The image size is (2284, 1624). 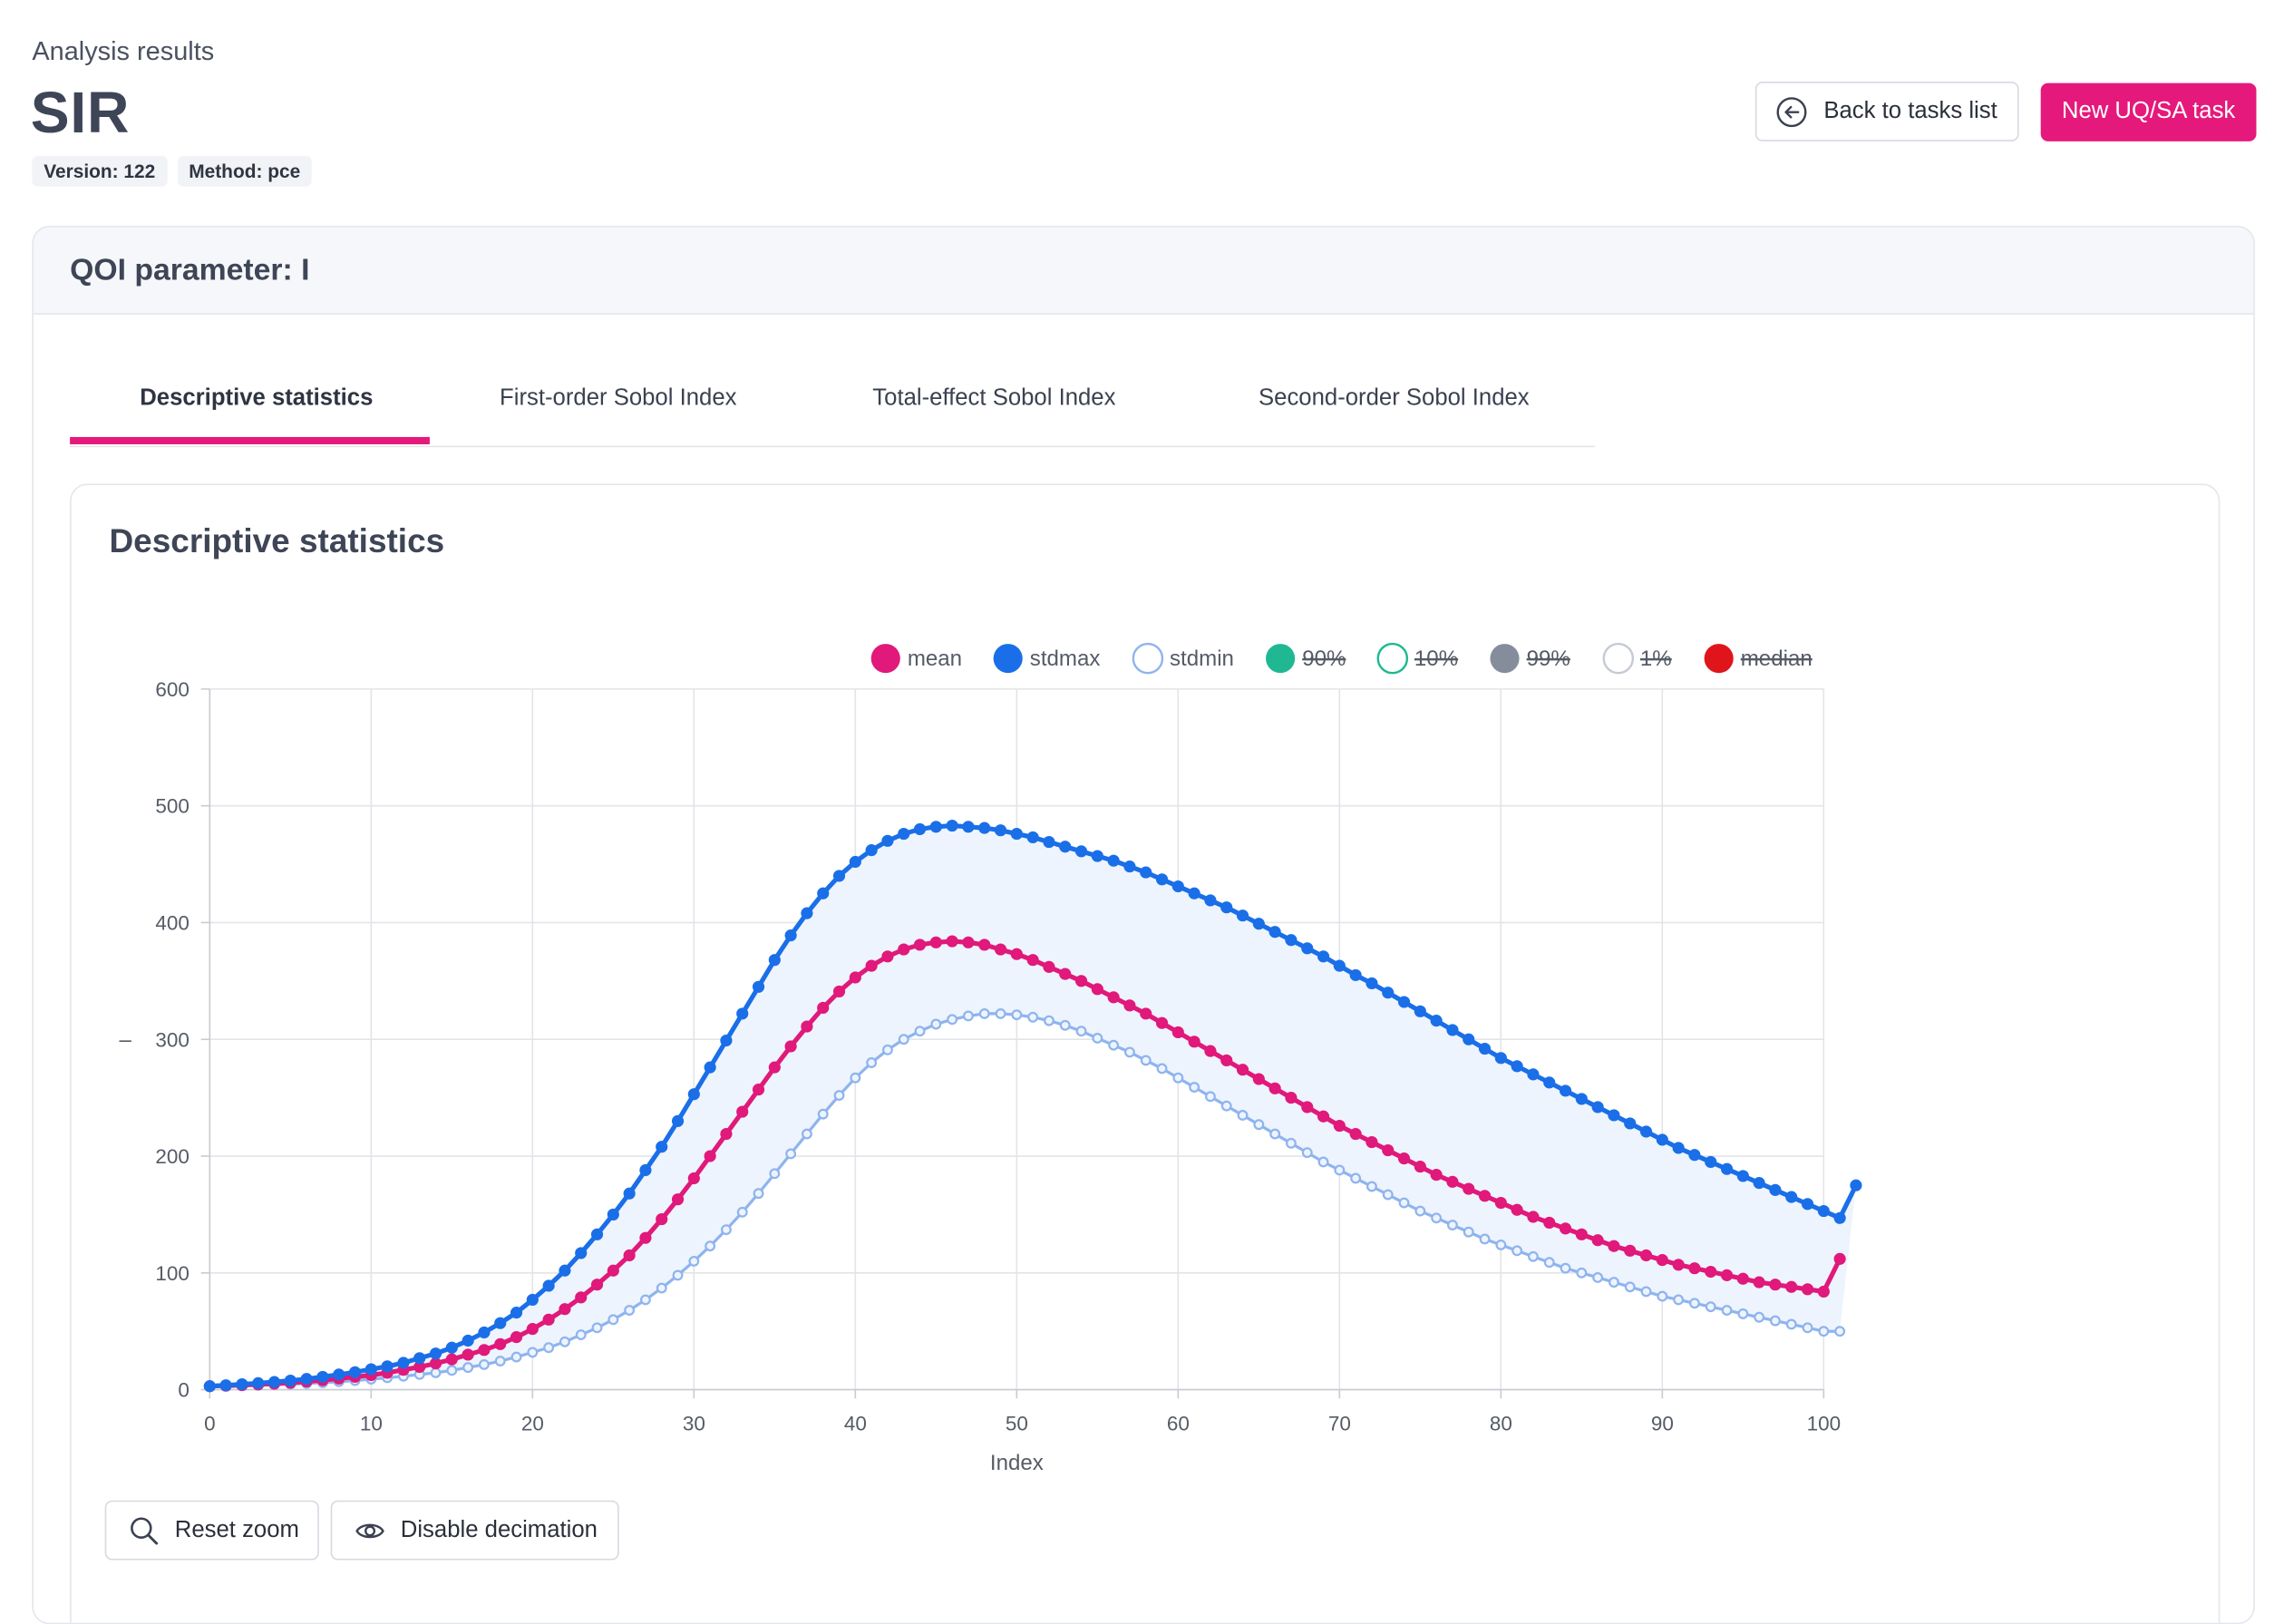 I want to click on section-title: Descriptive statistics, so click(x=277, y=540).